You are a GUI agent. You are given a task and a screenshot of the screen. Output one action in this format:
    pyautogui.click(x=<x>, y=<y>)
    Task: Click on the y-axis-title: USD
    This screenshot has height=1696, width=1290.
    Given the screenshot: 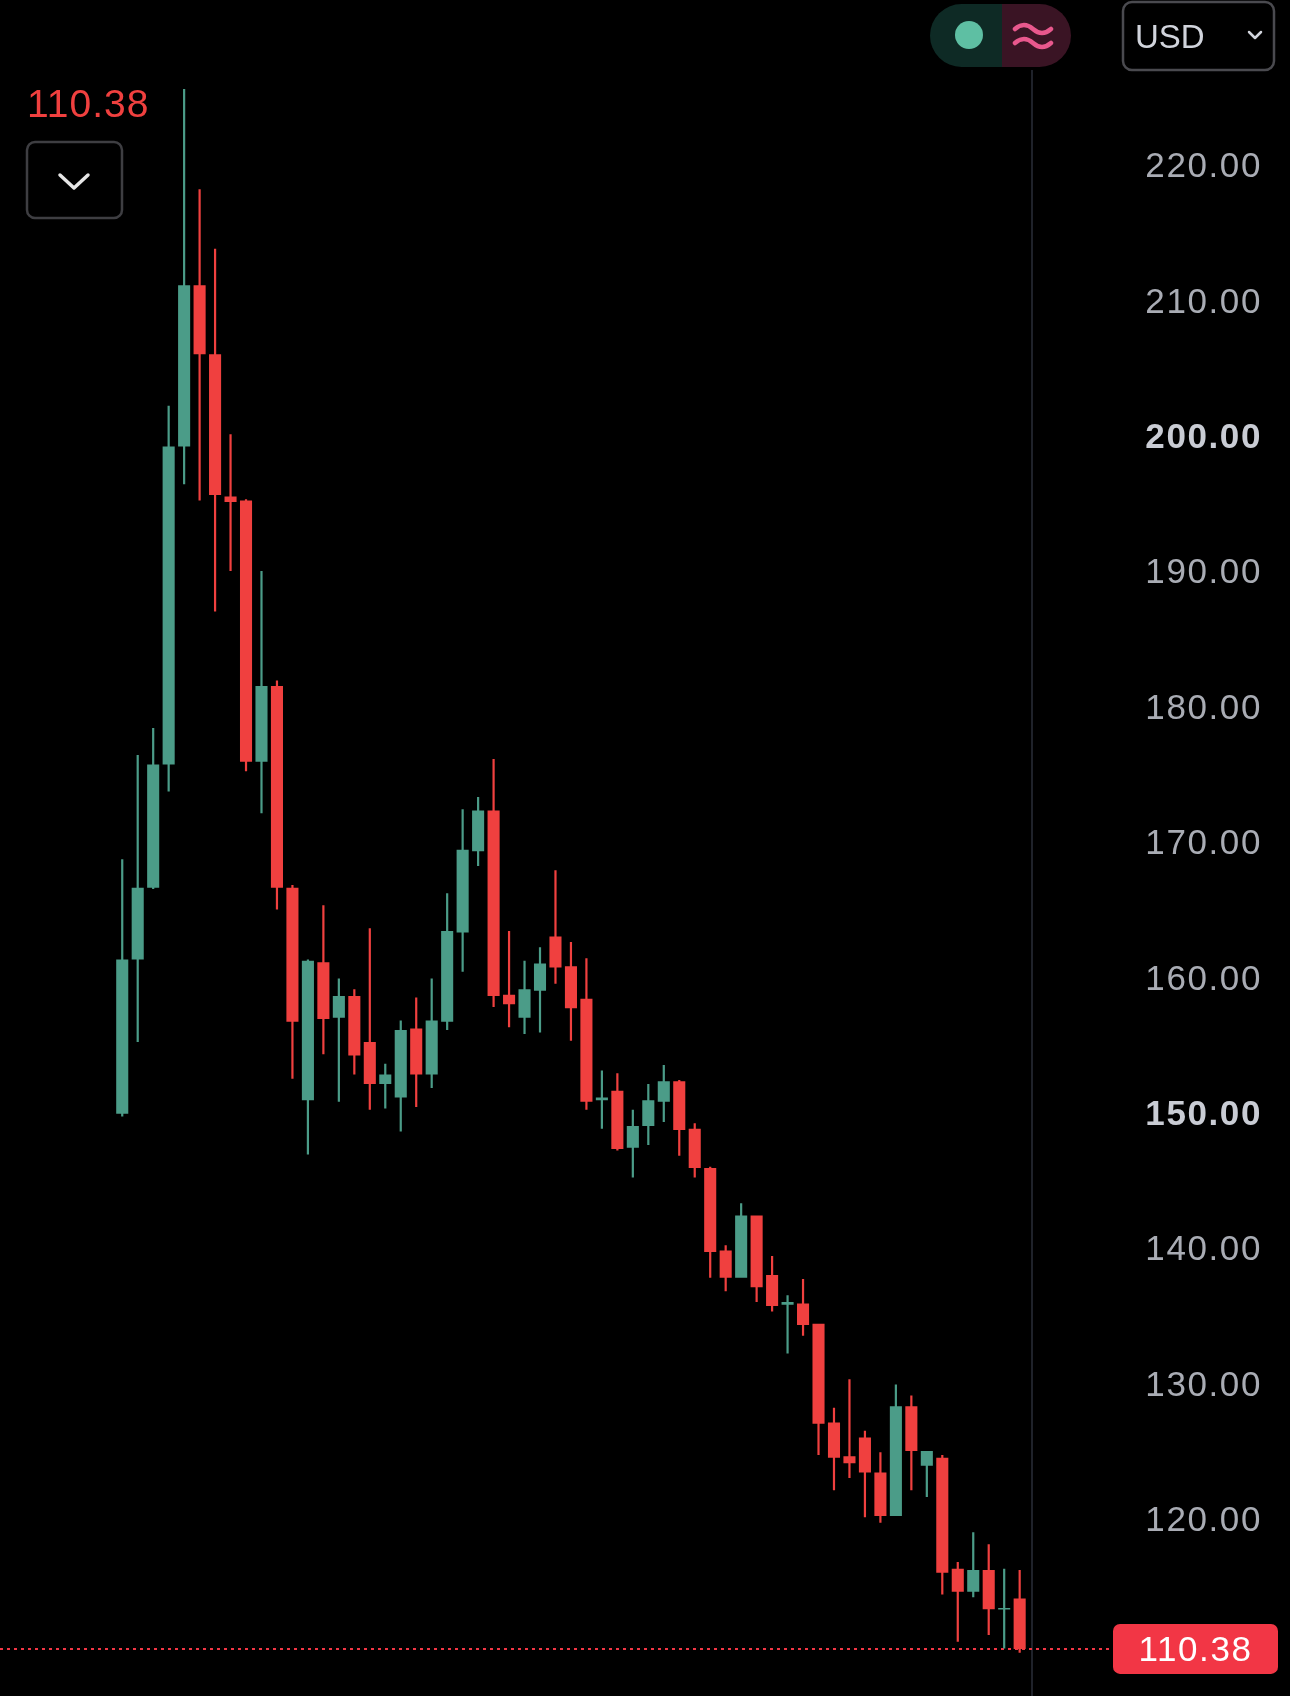 What is the action you would take?
    pyautogui.click(x=1170, y=36)
    